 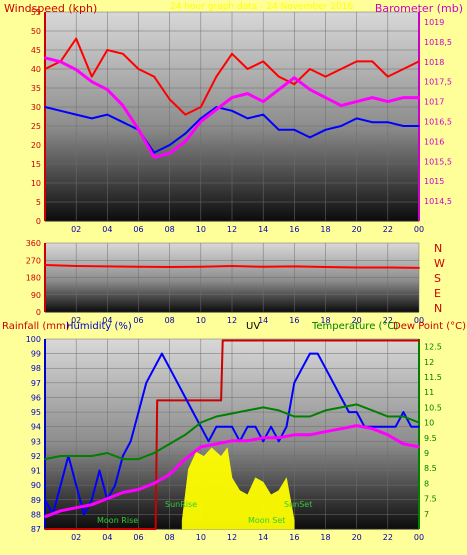 I want to click on y-tick-label-right: 1015, so click(x=434, y=181).